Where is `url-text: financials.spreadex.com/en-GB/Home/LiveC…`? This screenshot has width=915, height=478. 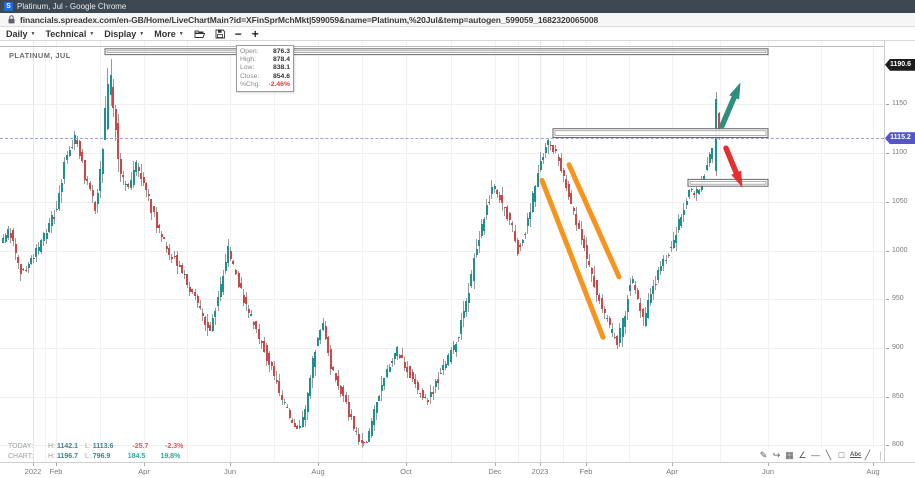
url-text: financials.spreadex.com/en-GB/Home/LiveC… is located at coordinates (309, 19).